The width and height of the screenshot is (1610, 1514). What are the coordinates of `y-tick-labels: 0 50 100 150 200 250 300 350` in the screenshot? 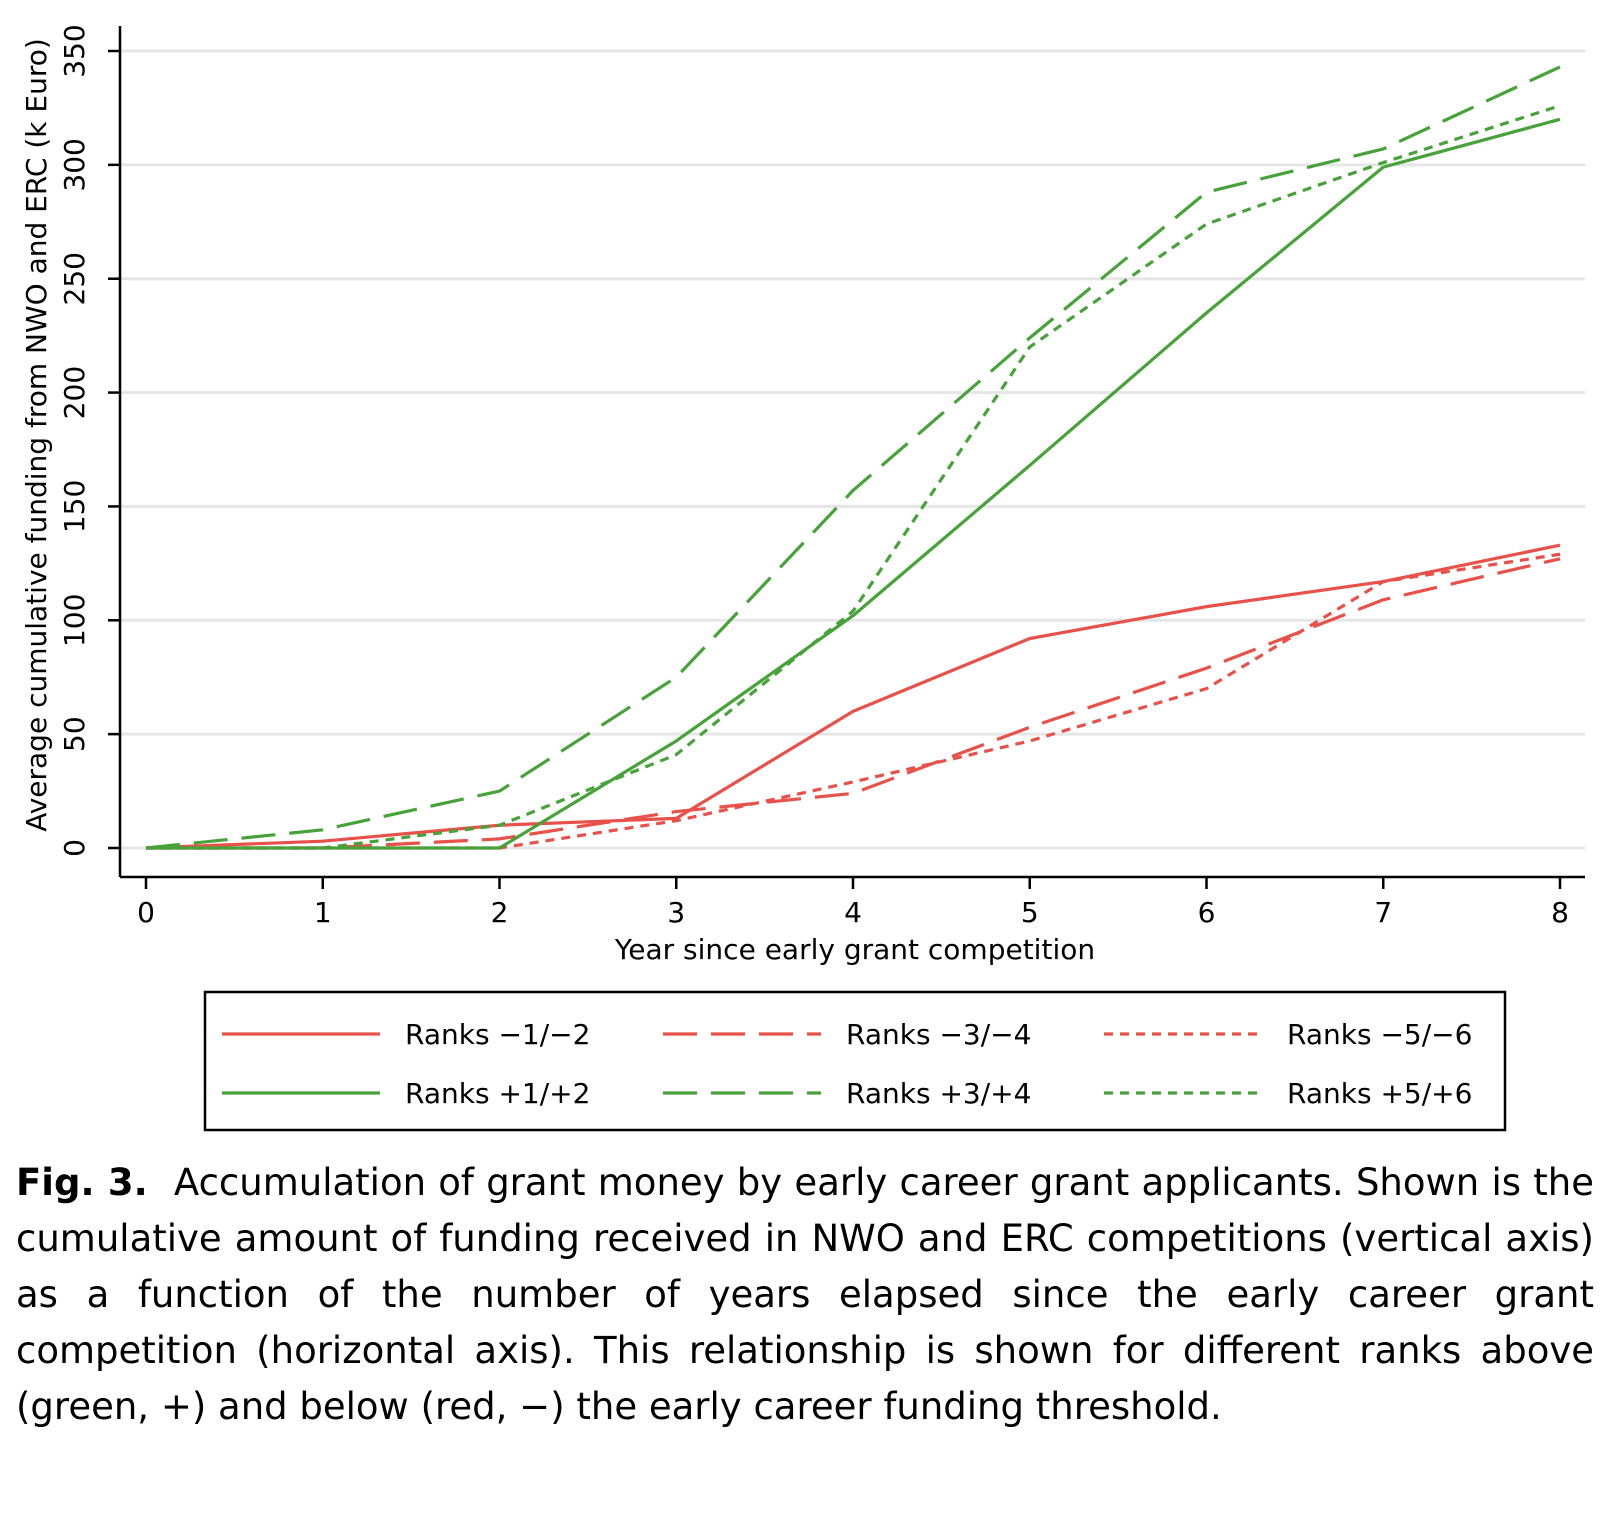 It's located at (74, 440).